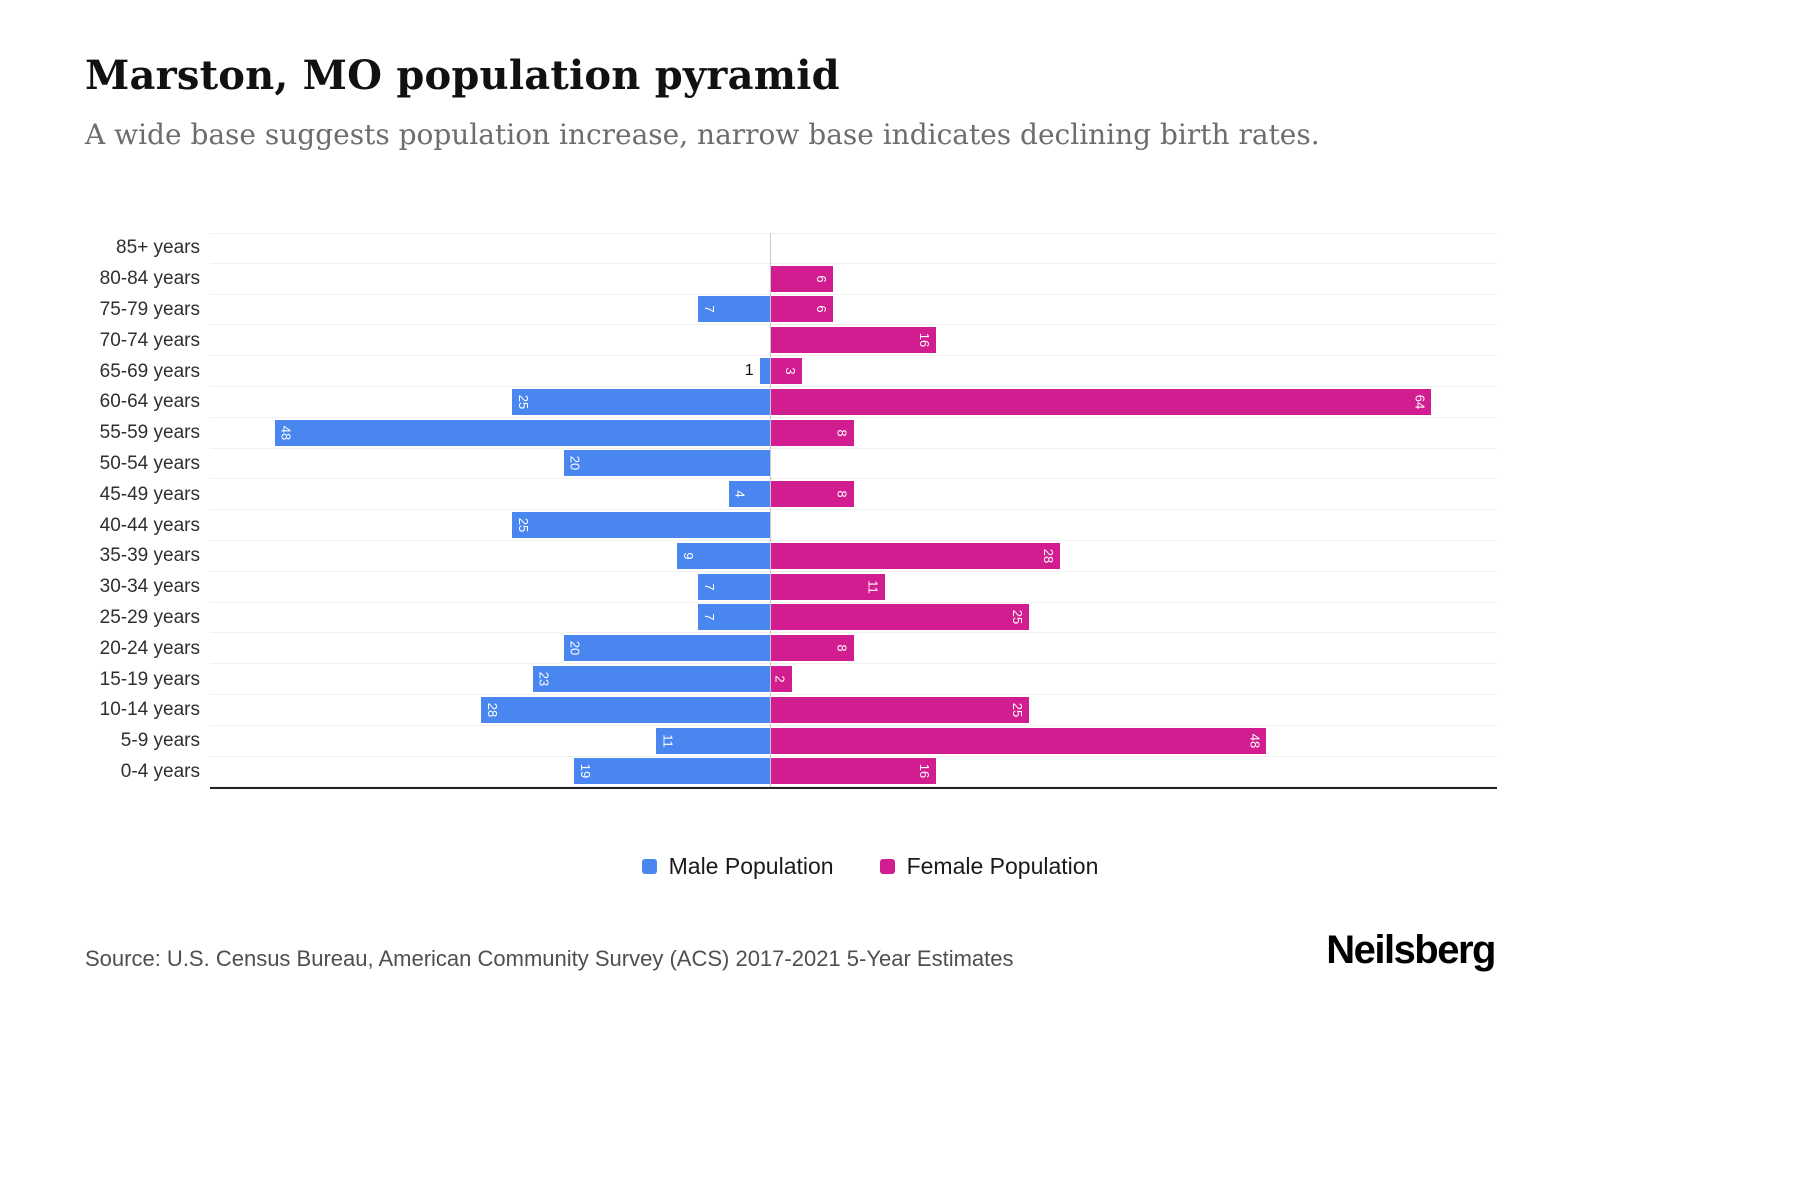  Describe the element at coordinates (1048, 556) in the screenshot. I see `bar-value-label: 28` at that location.